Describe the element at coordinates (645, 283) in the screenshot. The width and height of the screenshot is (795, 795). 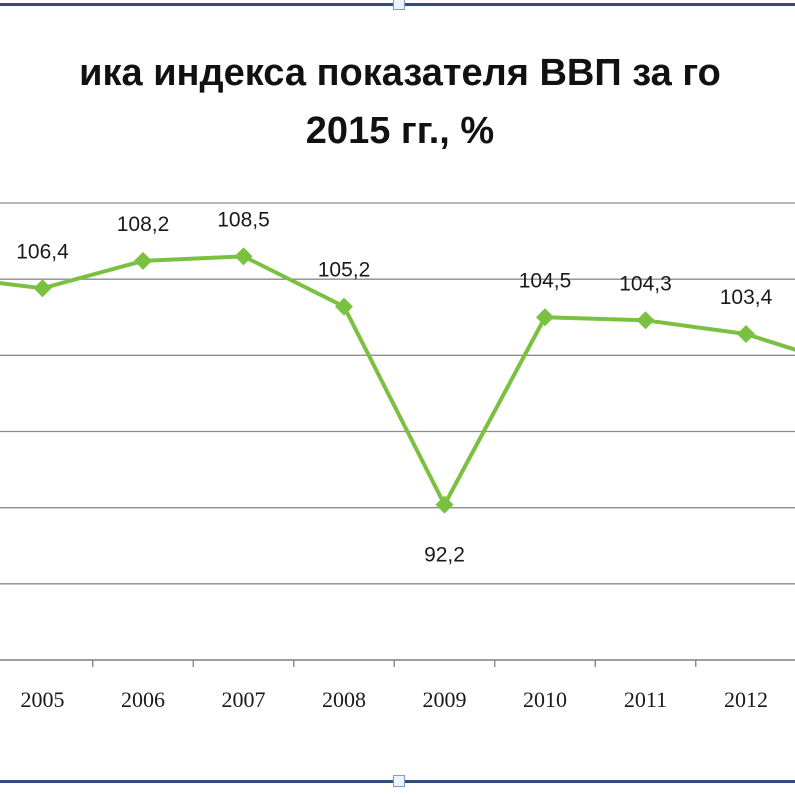
I see `data-label: 104,3` at that location.